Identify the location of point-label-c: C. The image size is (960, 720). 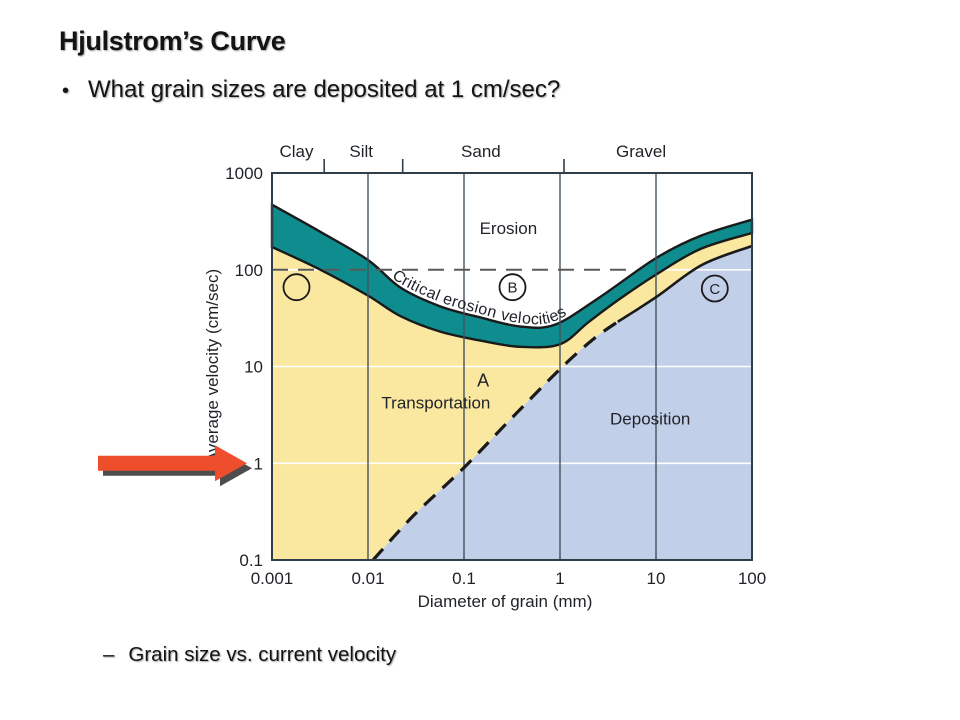
(714, 289).